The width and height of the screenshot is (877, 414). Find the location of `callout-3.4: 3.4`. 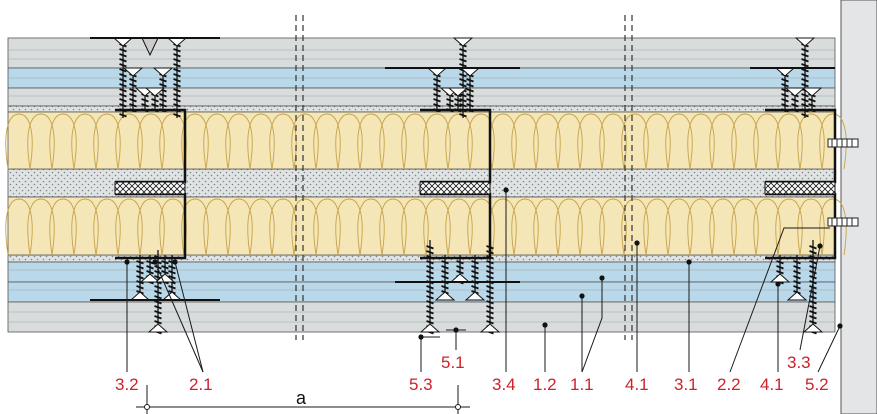

callout-3.4: 3.4 is located at coordinates (504, 384).